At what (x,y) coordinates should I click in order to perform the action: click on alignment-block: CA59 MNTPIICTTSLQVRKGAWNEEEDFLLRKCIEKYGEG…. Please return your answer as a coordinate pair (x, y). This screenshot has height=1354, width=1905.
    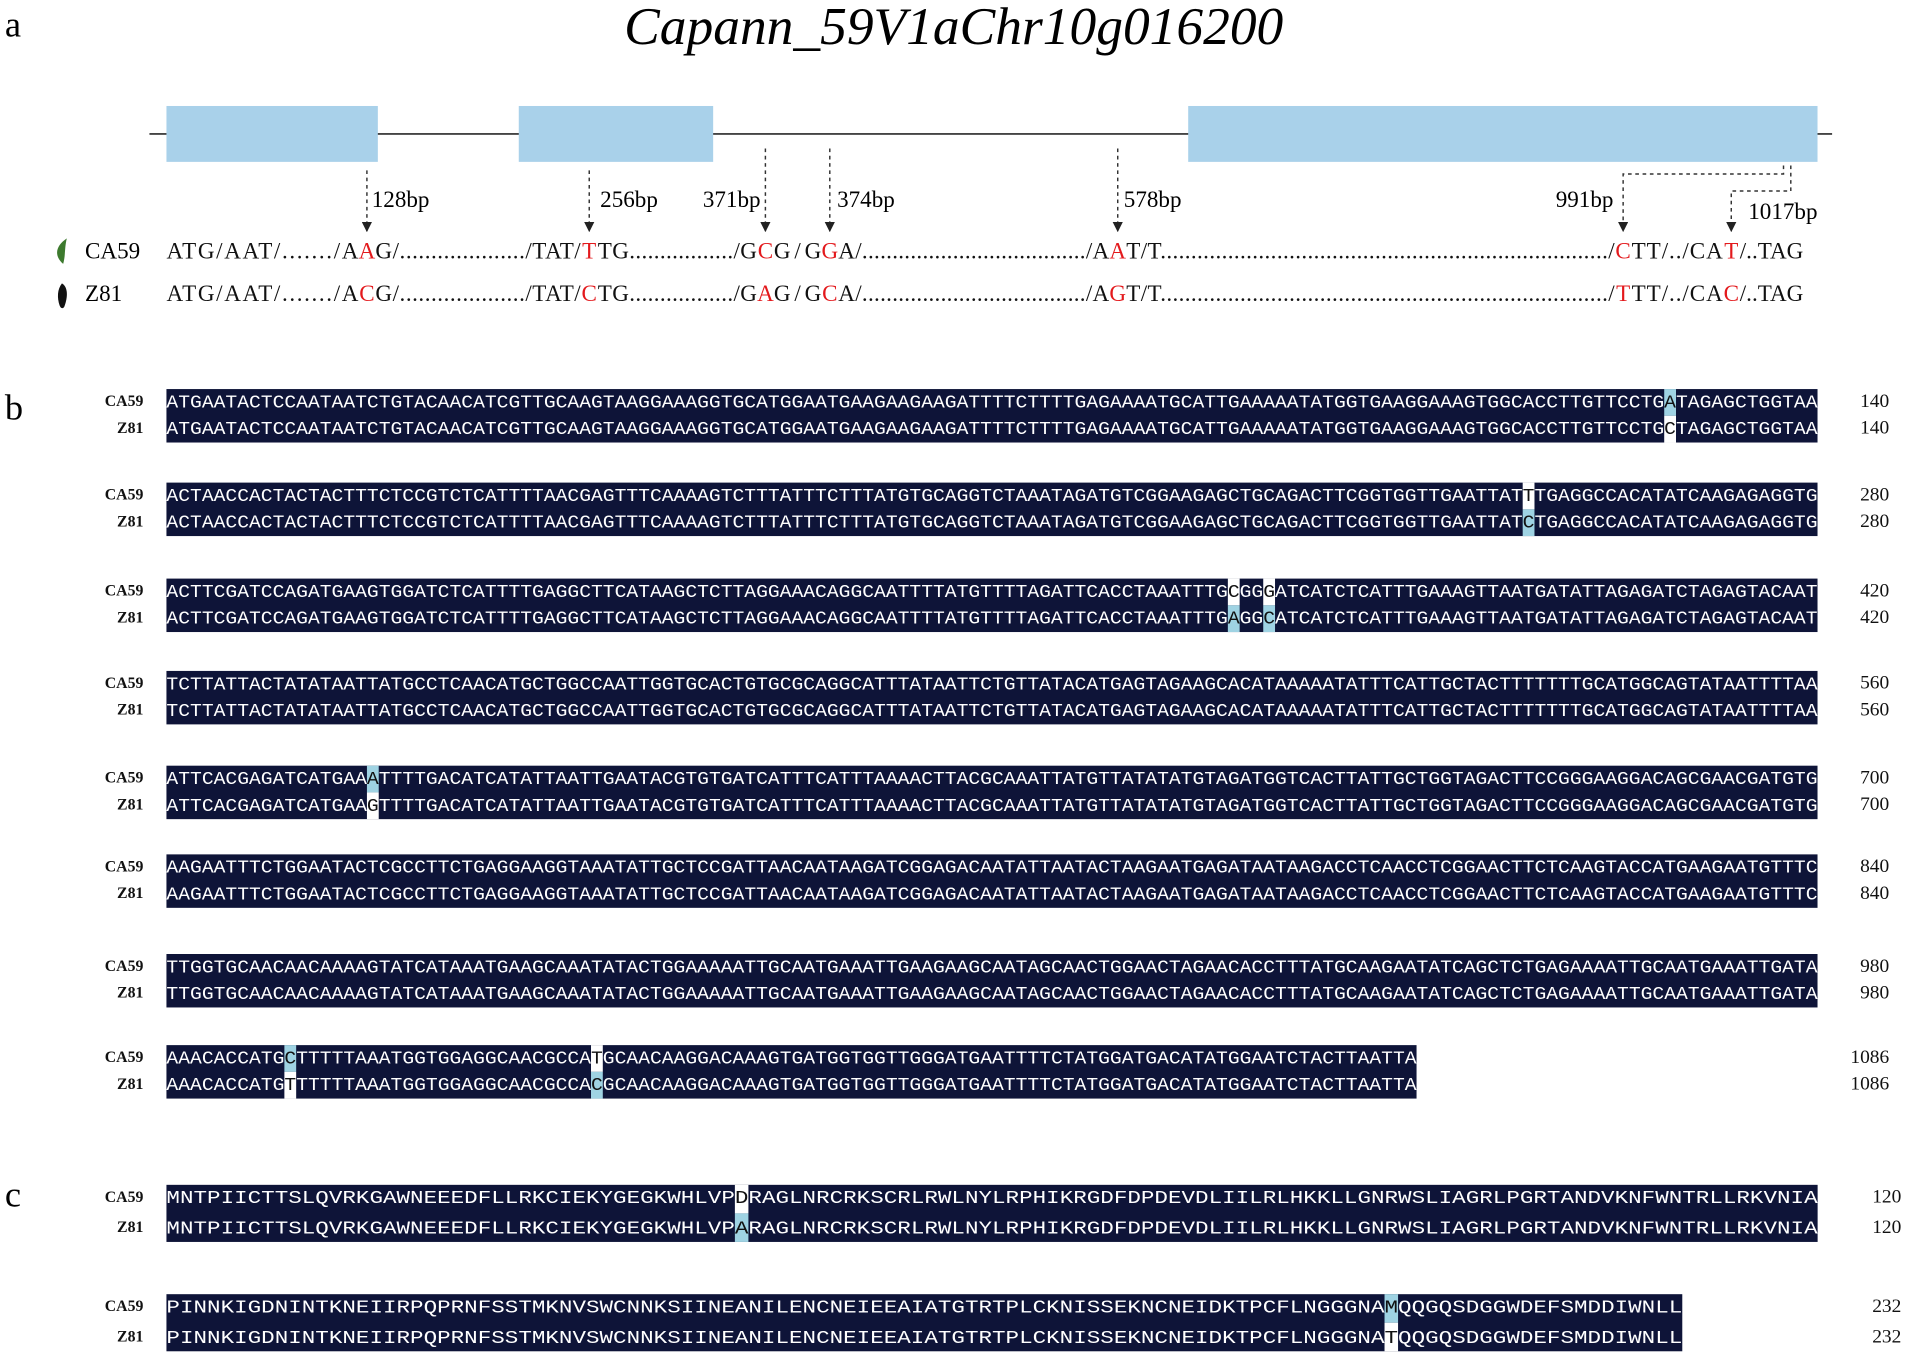
    Looking at the image, I should click on (1003, 1213).